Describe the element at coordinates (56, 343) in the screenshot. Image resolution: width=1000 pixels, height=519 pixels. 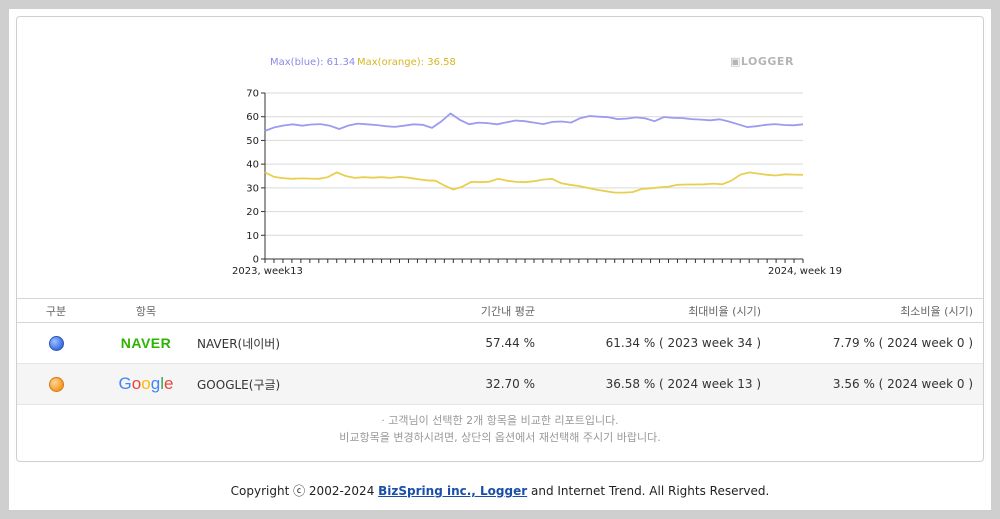
I see `blue-dot-icon` at that location.